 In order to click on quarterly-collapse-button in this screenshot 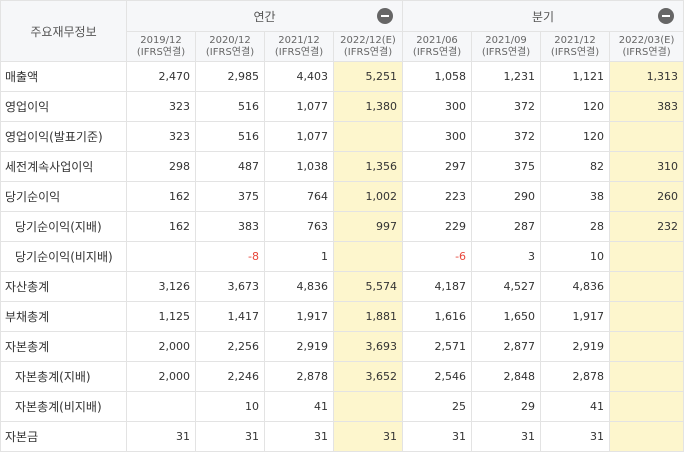, I will do `click(666, 16)`.